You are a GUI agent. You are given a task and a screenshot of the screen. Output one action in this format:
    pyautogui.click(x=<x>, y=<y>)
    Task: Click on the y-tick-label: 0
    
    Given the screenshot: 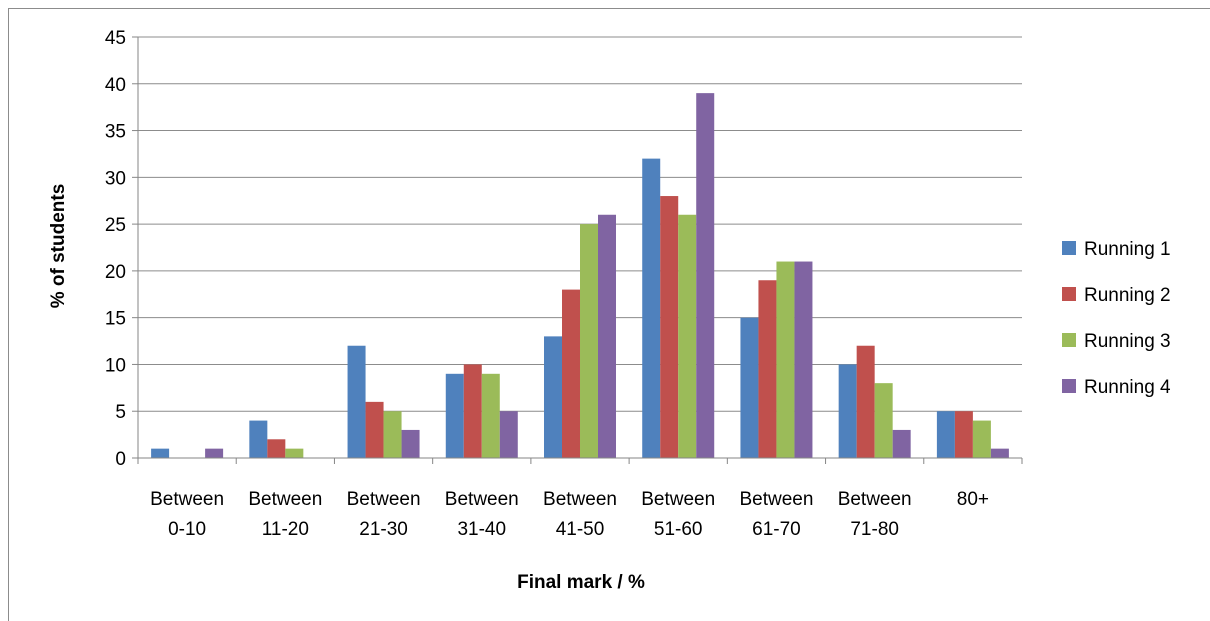 What is the action you would take?
    pyautogui.click(x=120, y=459)
    